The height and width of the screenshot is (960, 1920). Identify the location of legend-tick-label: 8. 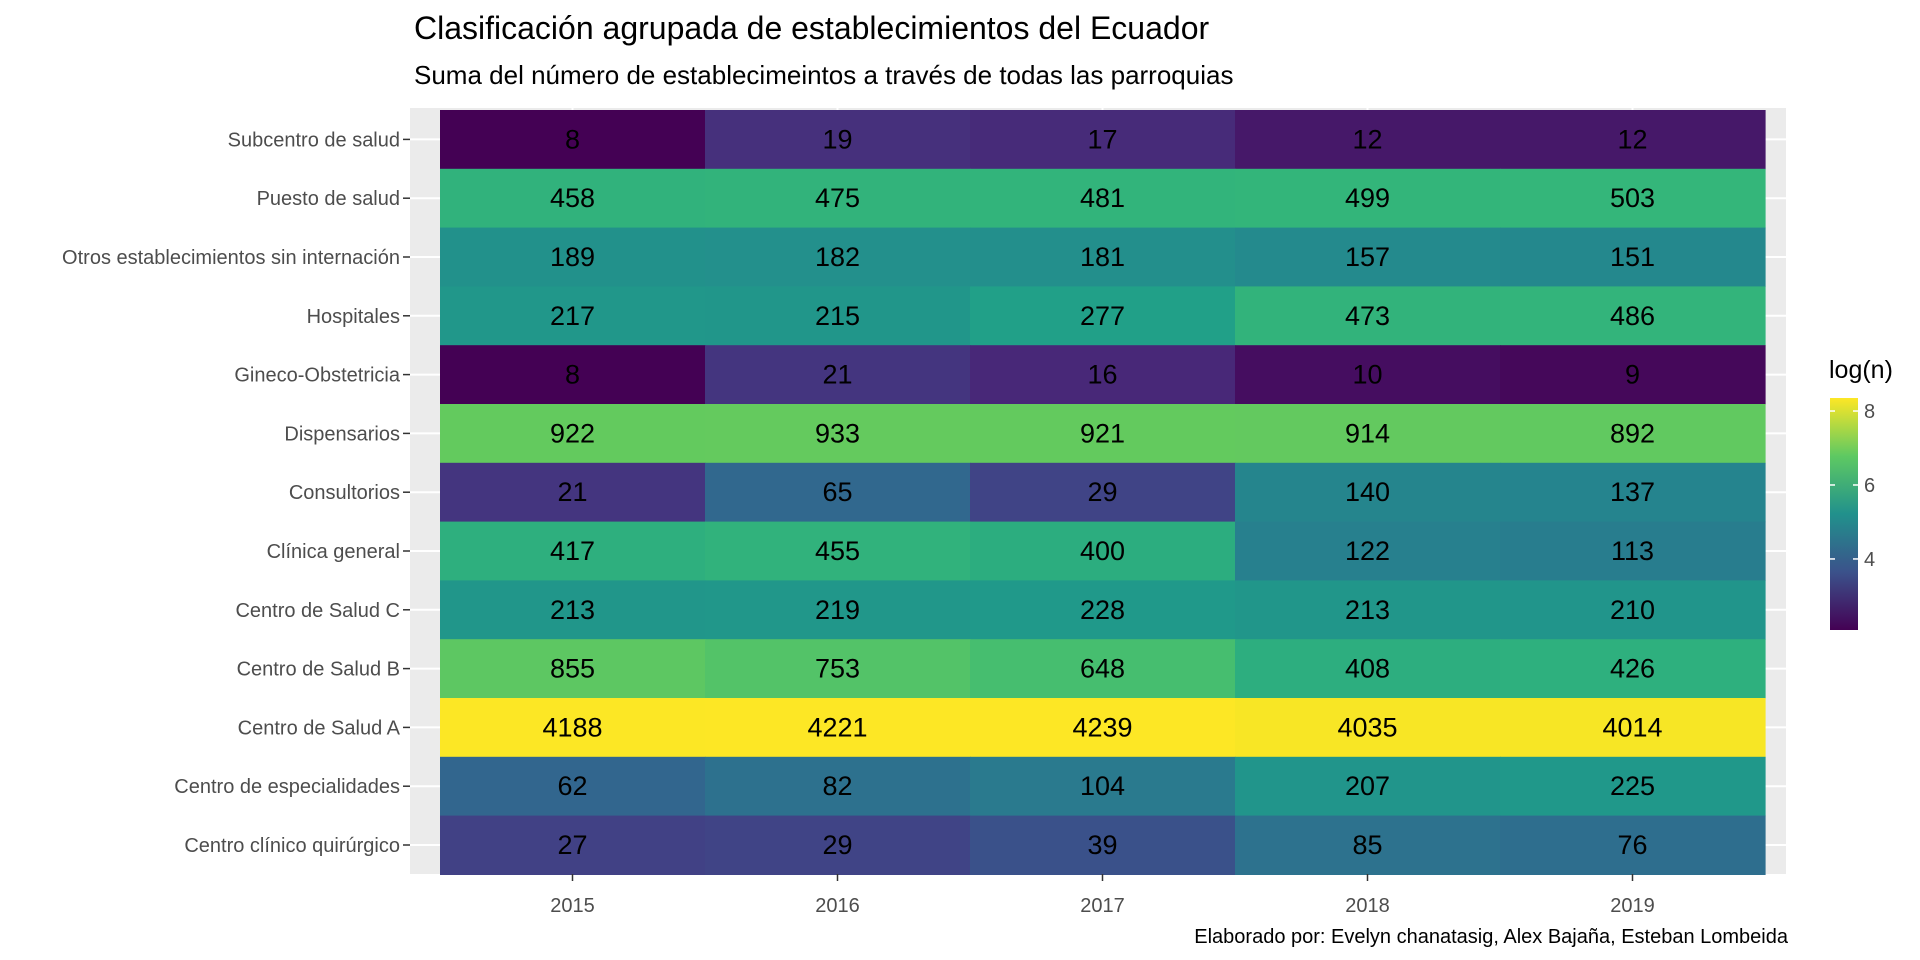
(1869, 412).